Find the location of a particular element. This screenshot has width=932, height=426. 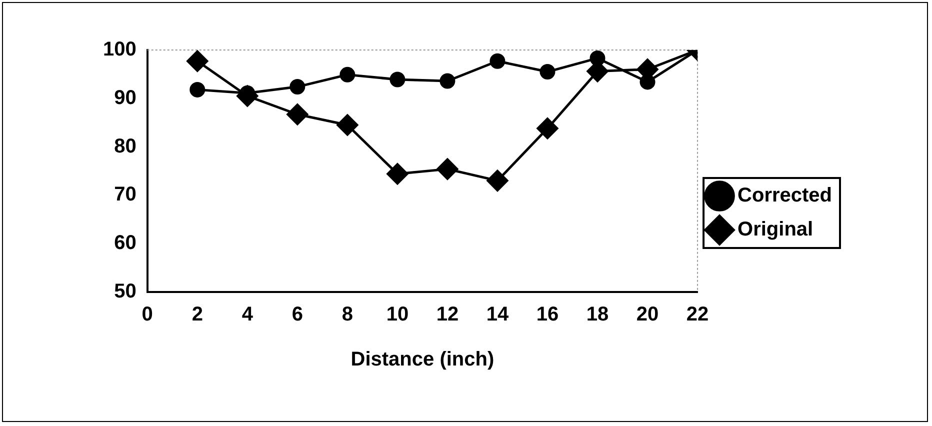

x-axis-title: Distance (inch) is located at coordinates (422, 359).